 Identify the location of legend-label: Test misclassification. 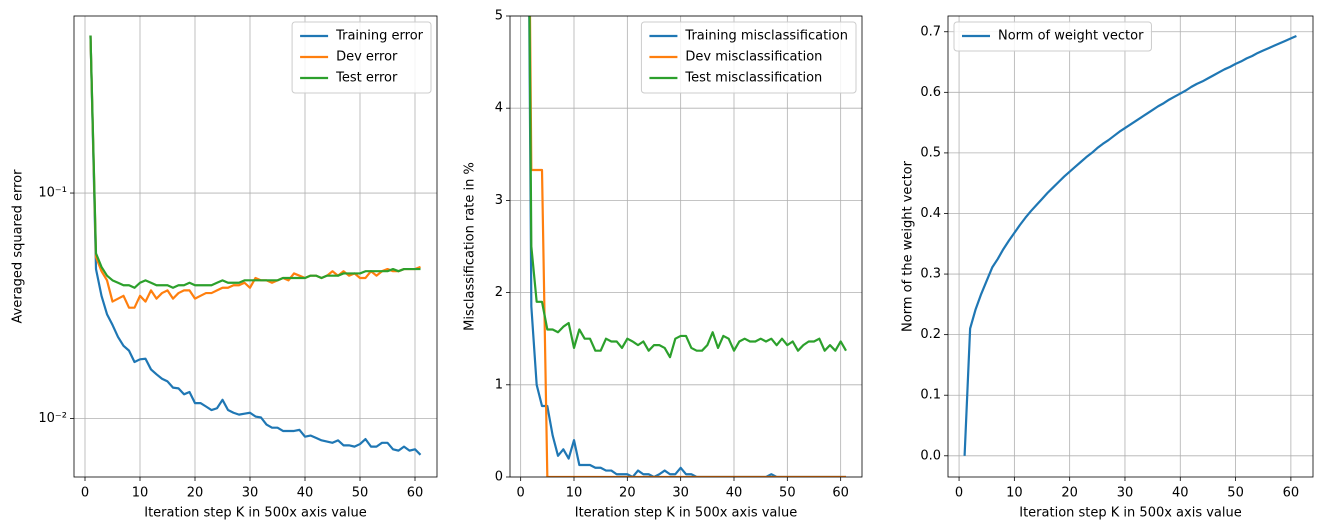
(753, 78).